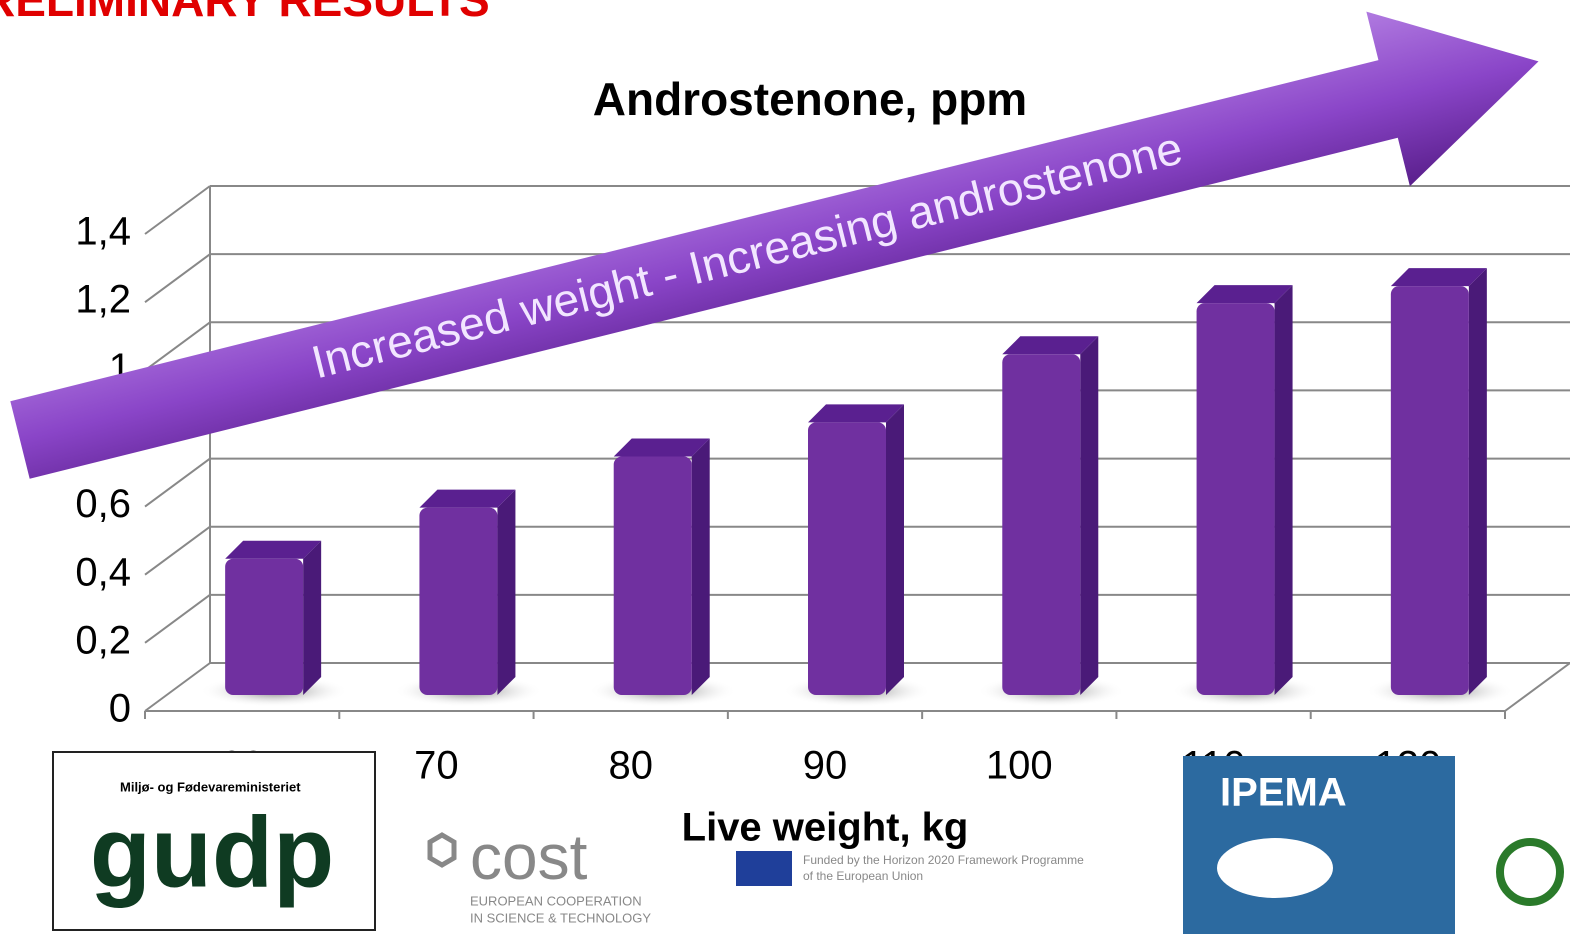  Describe the element at coordinates (212, 852) in the screenshot. I see `logo-text: gudp` at that location.